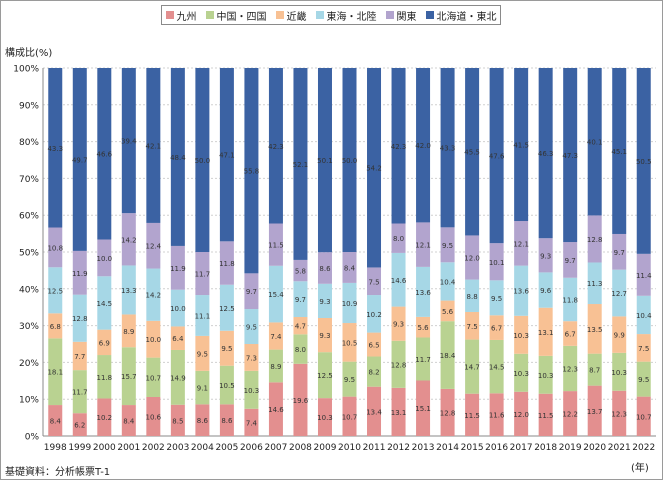  What do you see at coordinates (129, 291) in the screenshot?
I see `data-label: 13.3` at bounding box center [129, 291].